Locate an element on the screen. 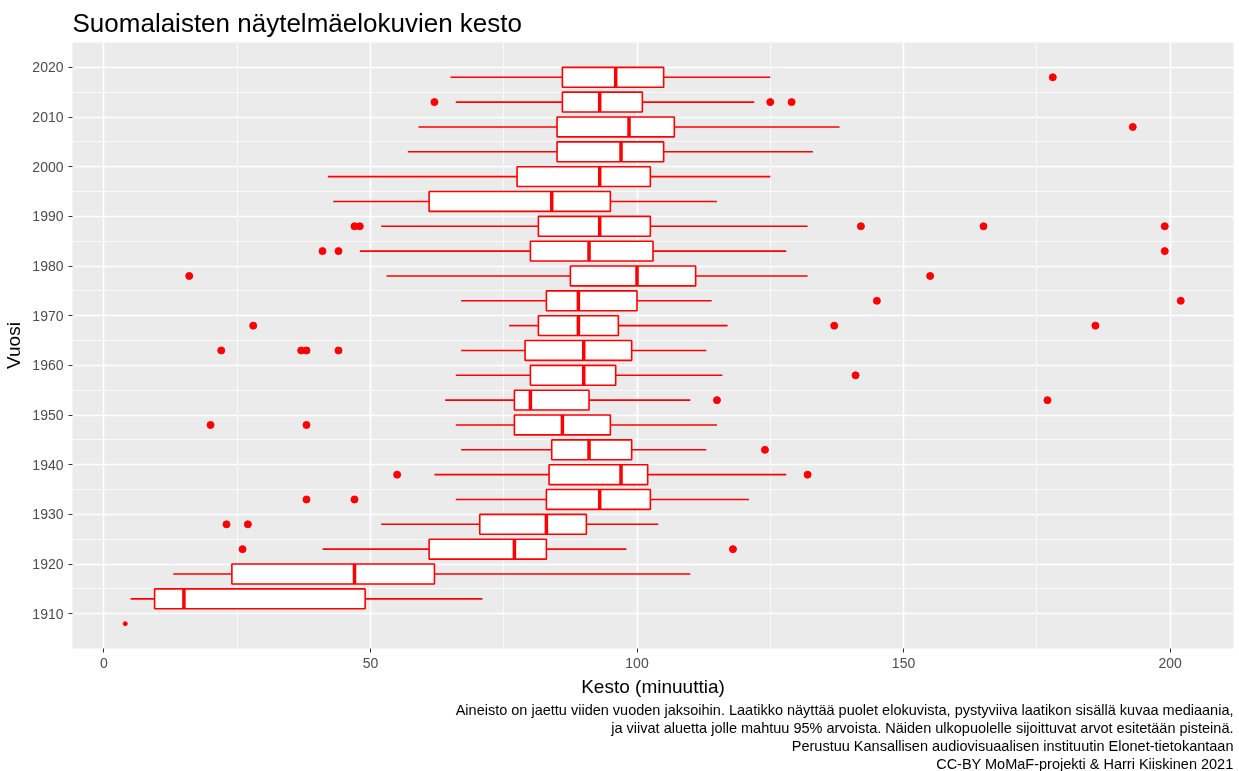  text: CC-BY MoMaF-projekti & Harri Kiiskinen 2021 is located at coordinates (1085, 763).